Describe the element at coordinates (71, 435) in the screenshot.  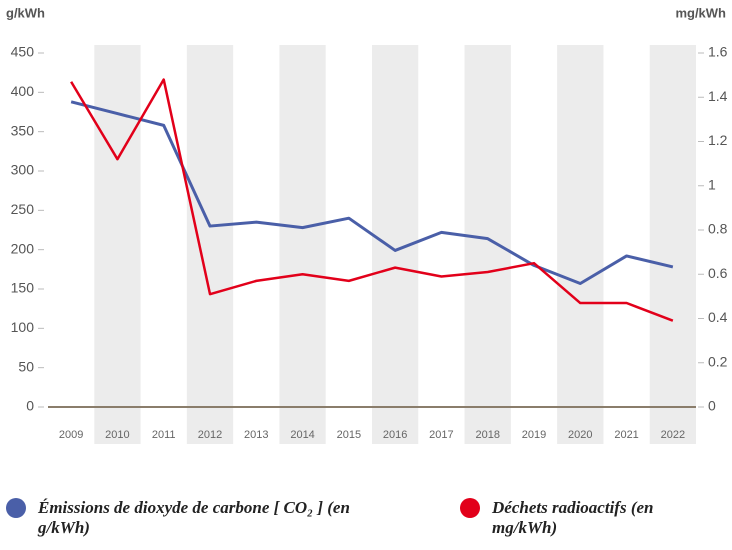
I see `x-tick-label: 2009` at that location.